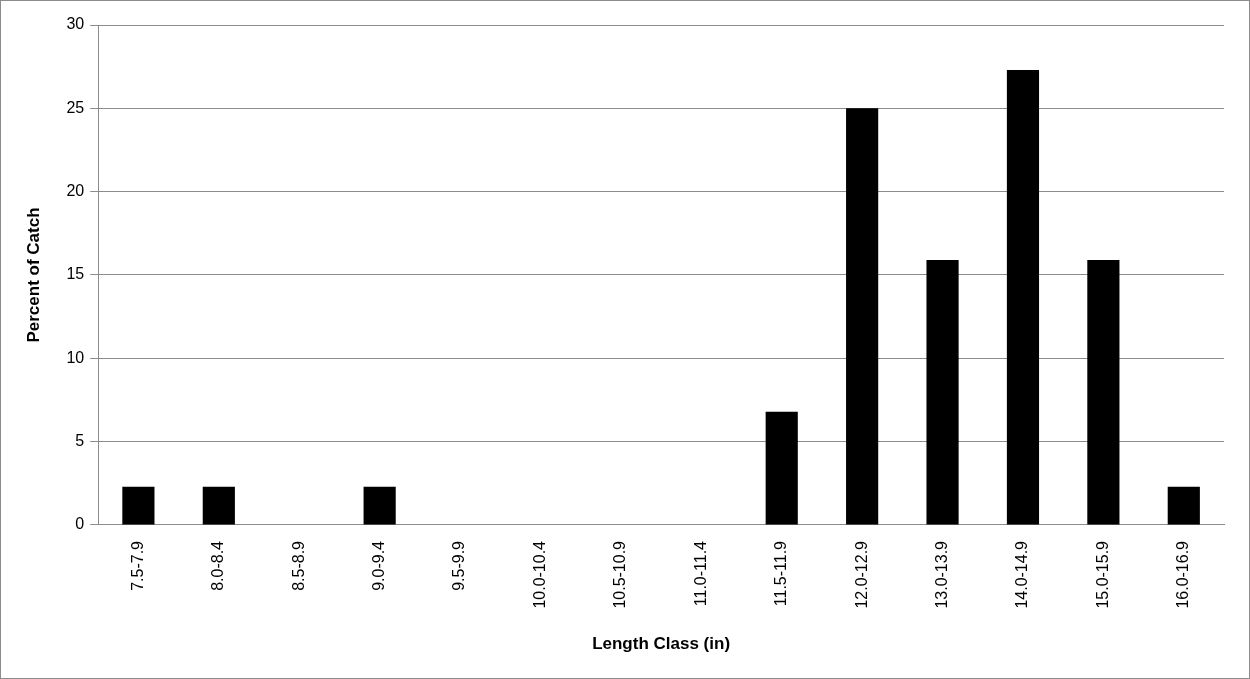 The height and width of the screenshot is (679, 1250). Describe the element at coordinates (620, 574) in the screenshot. I see `x-tick-label: 10.5-10.9` at that location.